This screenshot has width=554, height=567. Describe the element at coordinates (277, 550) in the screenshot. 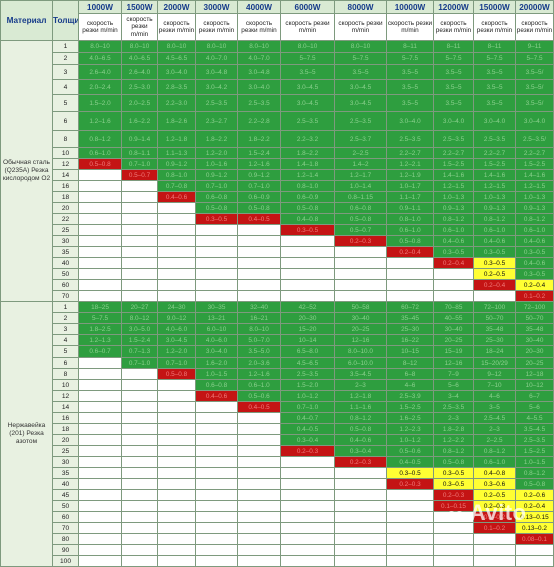

I see `table-row: 90` at that location.